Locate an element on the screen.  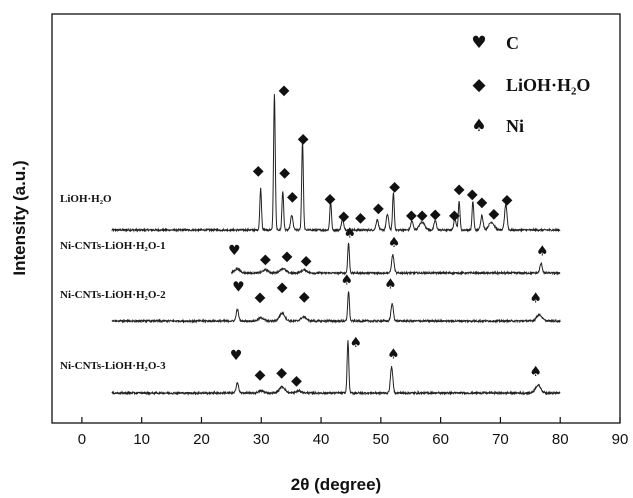
series-label: Ni-CNTs-LiOH·H₂O-1 is located at coordinates (113, 246).